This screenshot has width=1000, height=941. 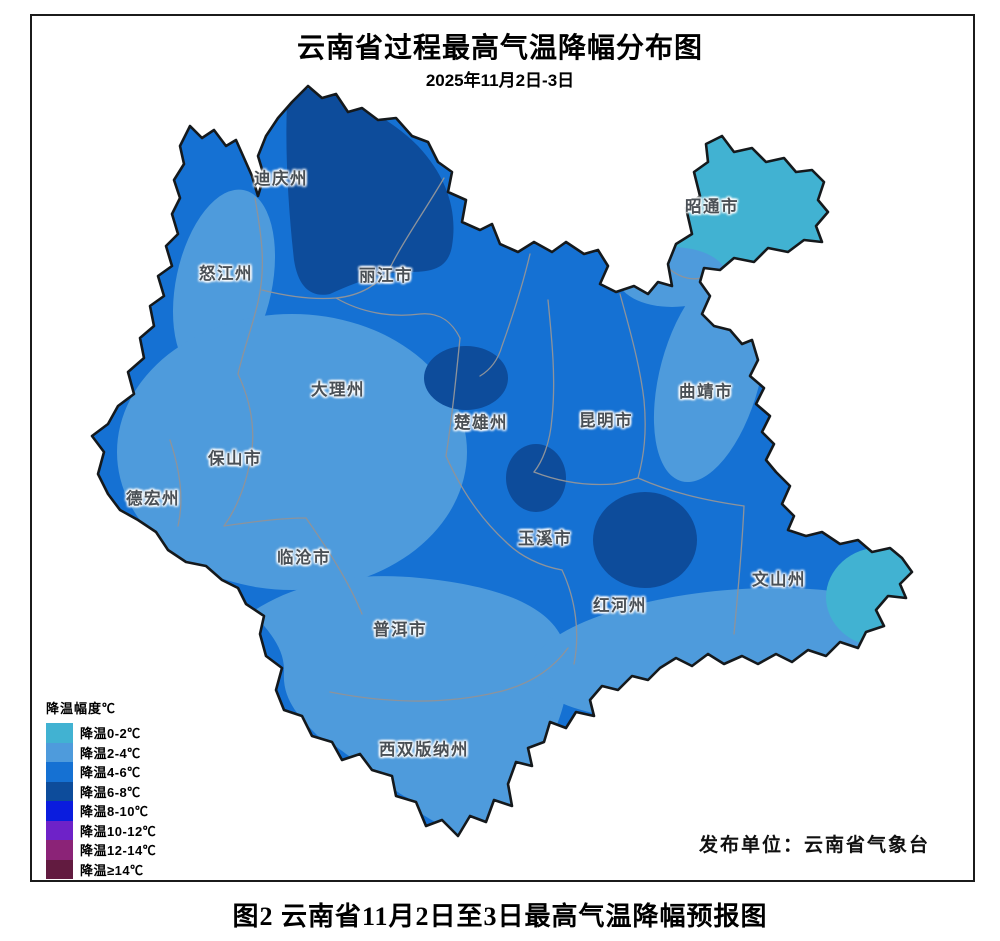 I want to click on publisher-line: 发布单位：云南省气象台, so click(x=814, y=845).